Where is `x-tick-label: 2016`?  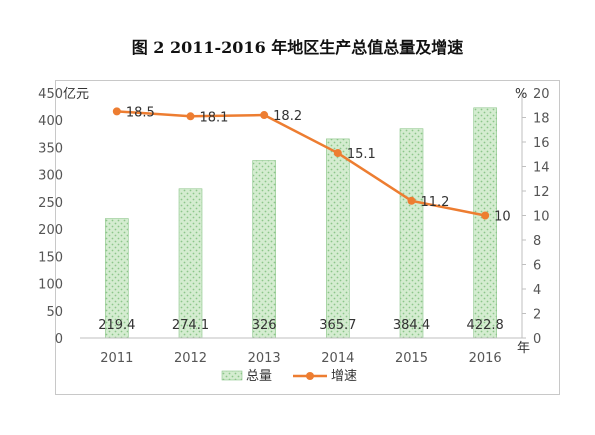 x-tick-label: 2016 is located at coordinates (485, 358).